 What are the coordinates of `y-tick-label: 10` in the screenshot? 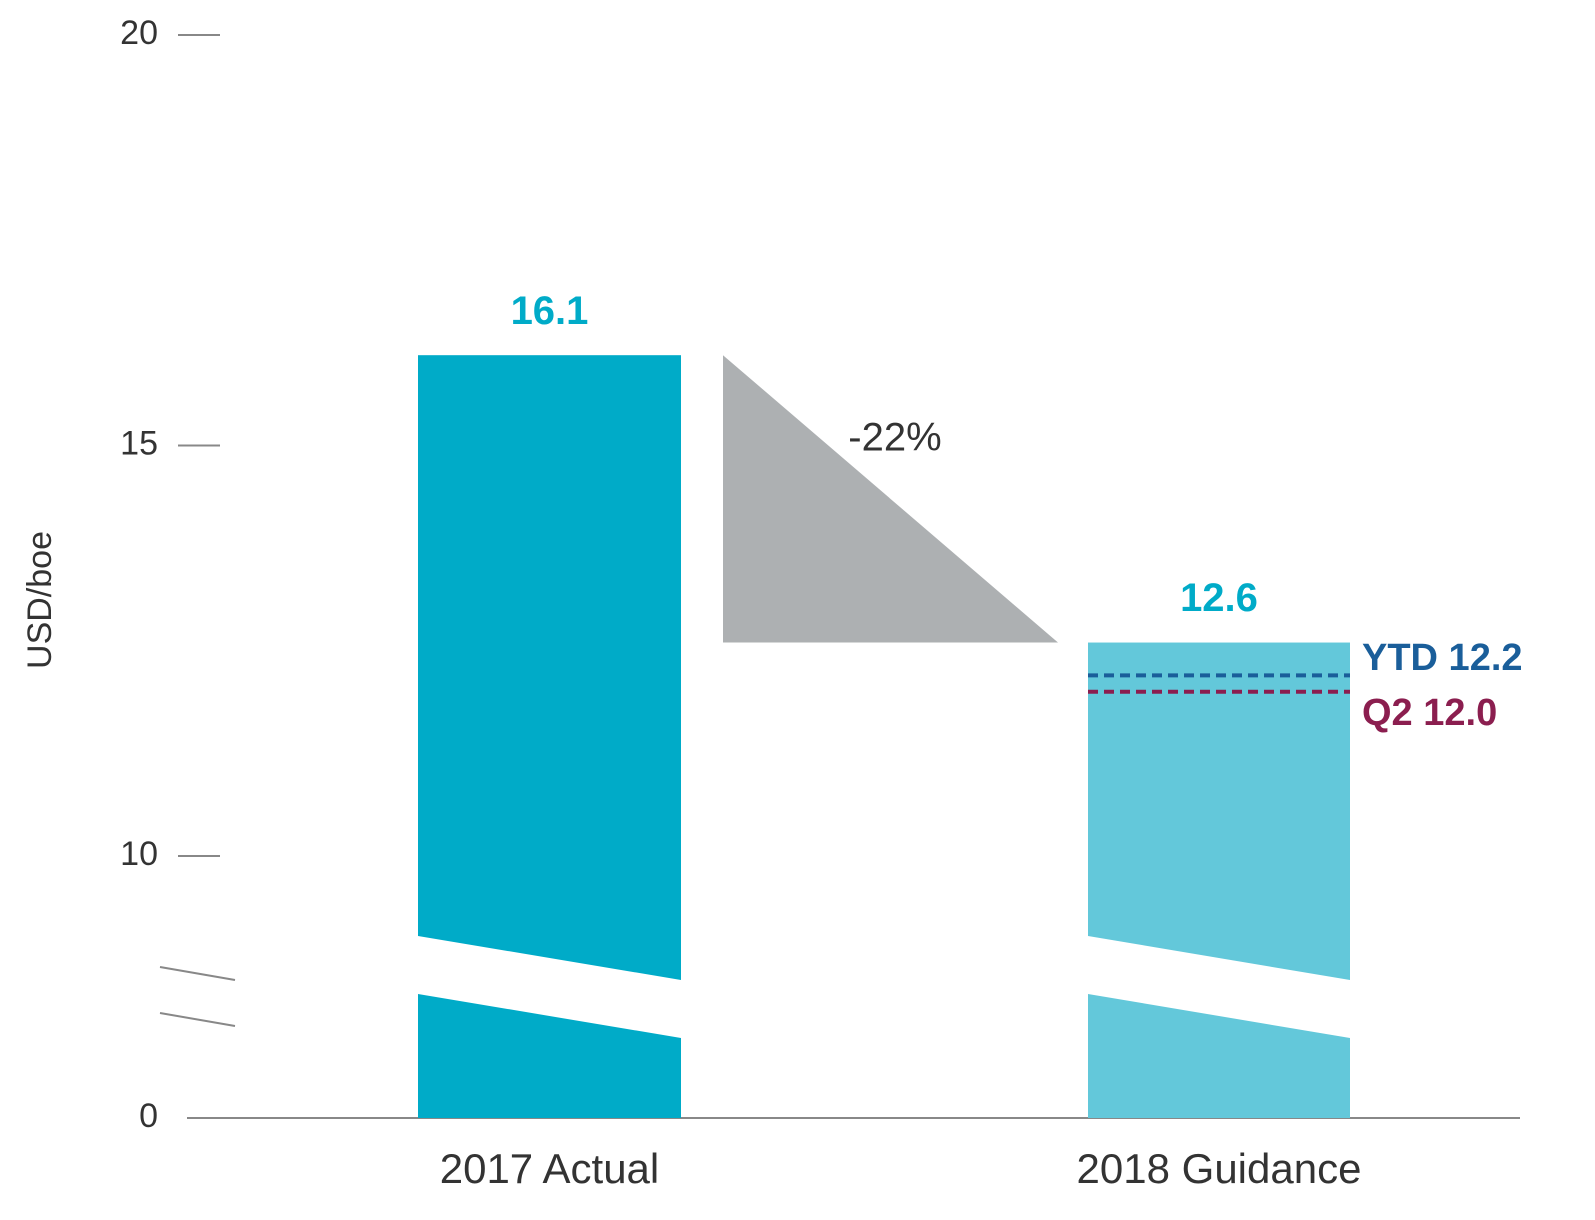 It's located at (139, 854).